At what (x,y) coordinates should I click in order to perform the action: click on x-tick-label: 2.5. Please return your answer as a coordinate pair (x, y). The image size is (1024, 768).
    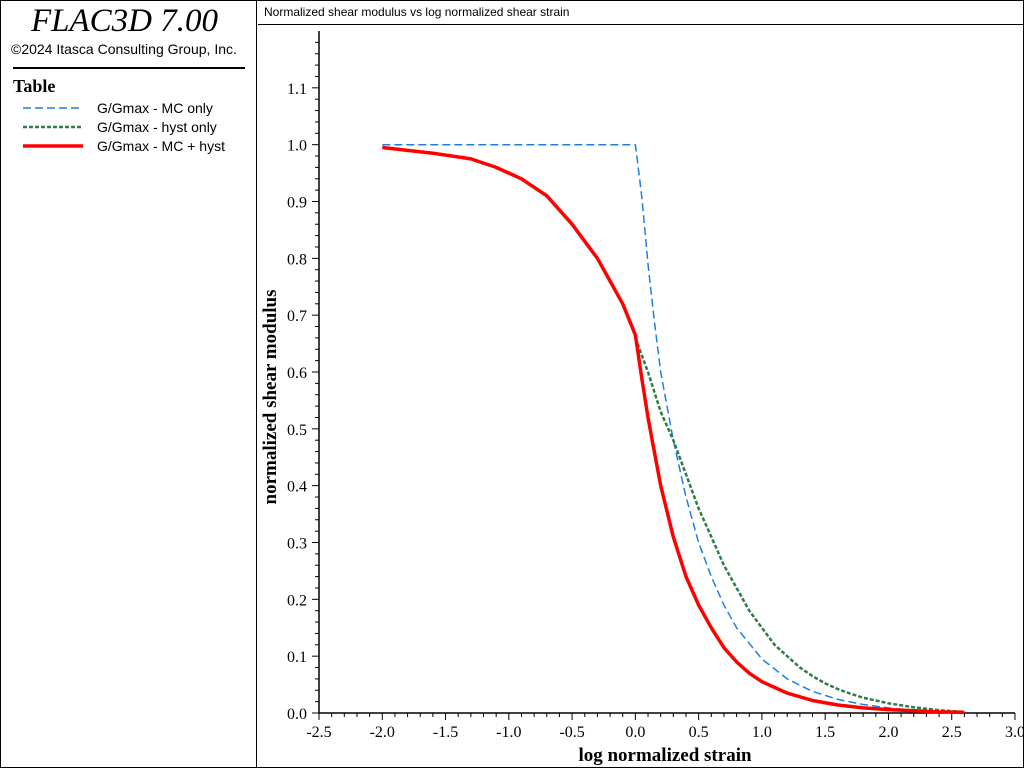
    Looking at the image, I should click on (952, 732).